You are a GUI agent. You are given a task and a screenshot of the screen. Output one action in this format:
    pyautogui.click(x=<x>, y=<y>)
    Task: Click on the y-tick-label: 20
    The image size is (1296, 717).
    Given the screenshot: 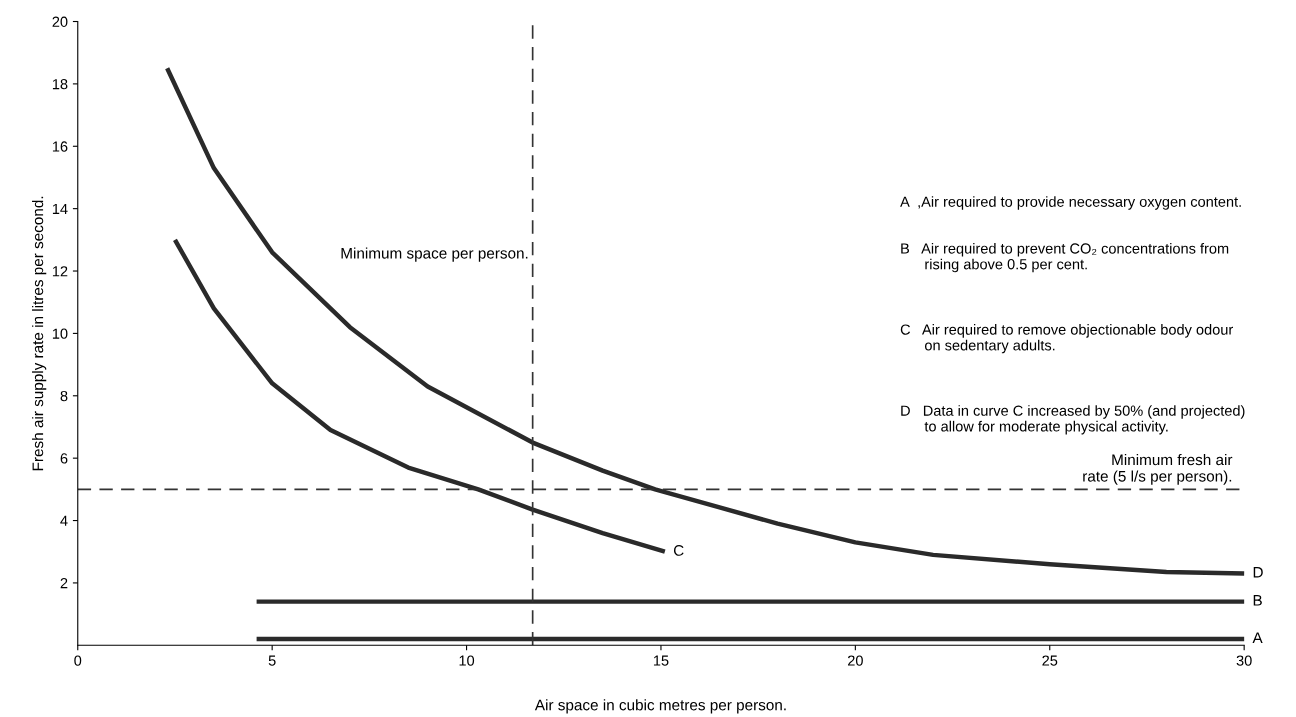 What is the action you would take?
    pyautogui.click(x=60, y=21)
    